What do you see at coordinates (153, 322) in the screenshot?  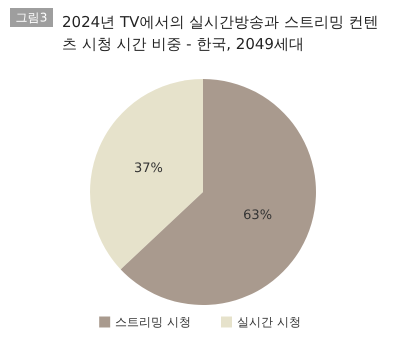 I see `legend-label: 스트리밍 시청` at bounding box center [153, 322].